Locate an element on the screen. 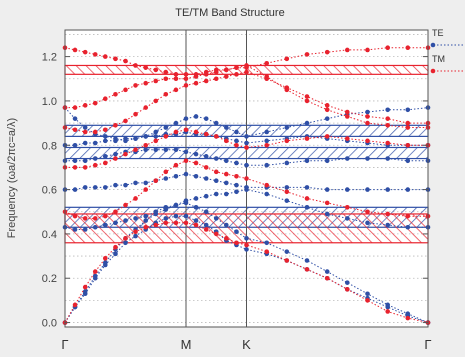  legend-label-tm: TM is located at coordinates (438, 59).